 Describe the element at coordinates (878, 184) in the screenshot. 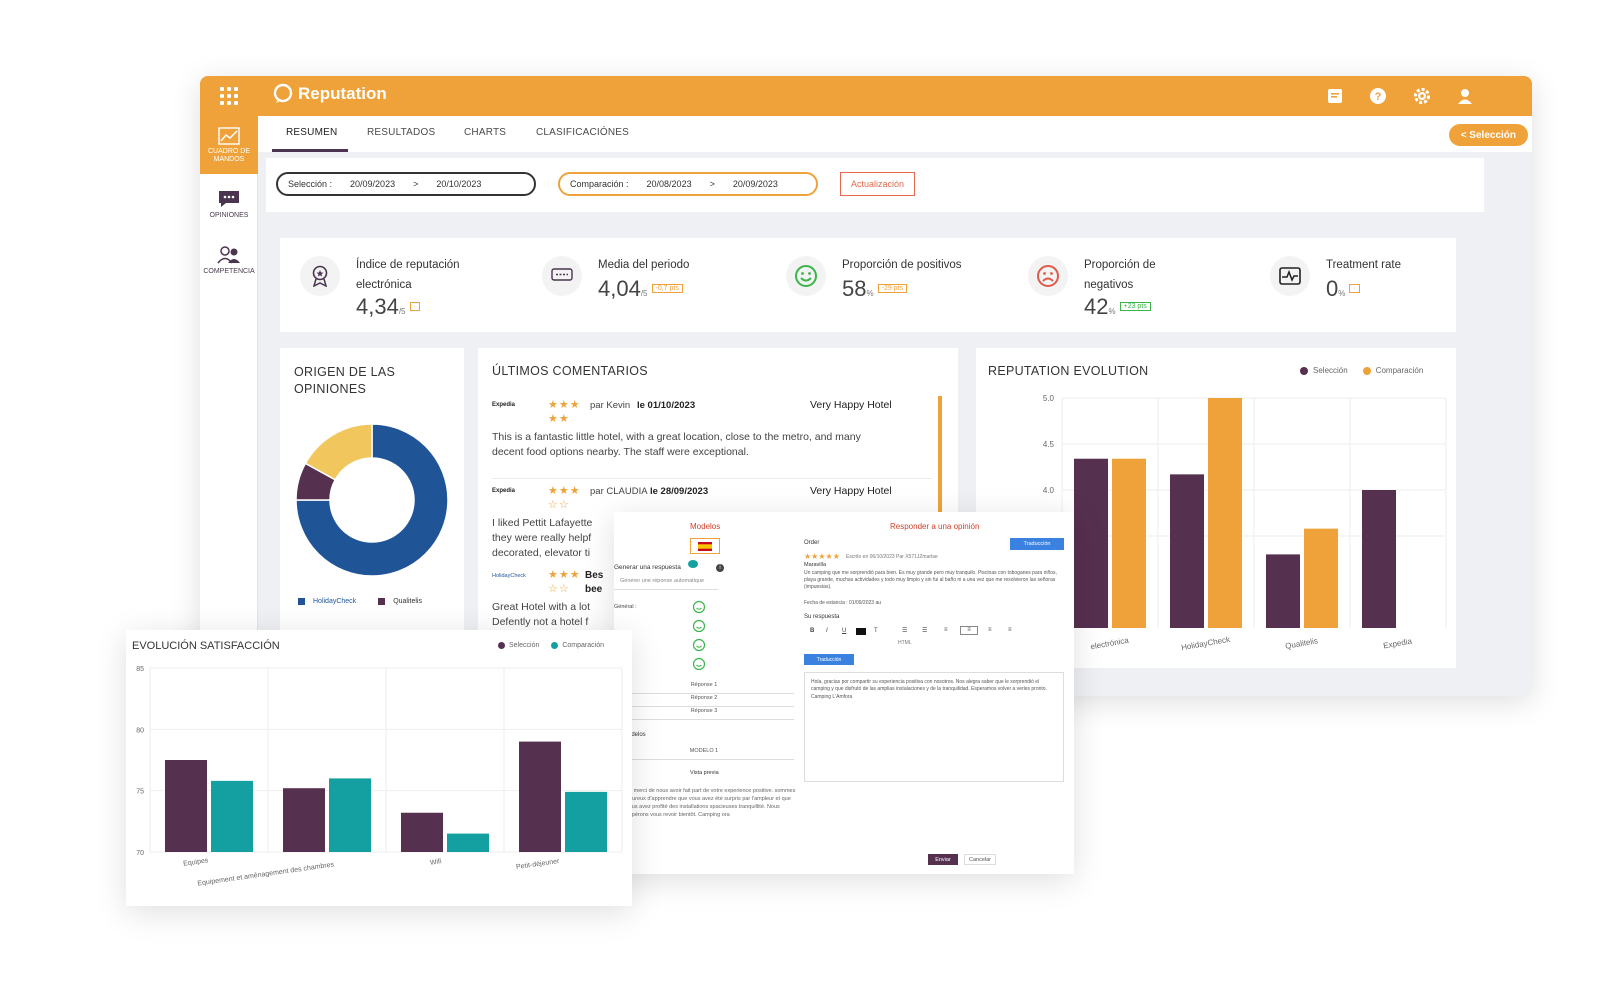

I see `update-button: Actualización` at that location.